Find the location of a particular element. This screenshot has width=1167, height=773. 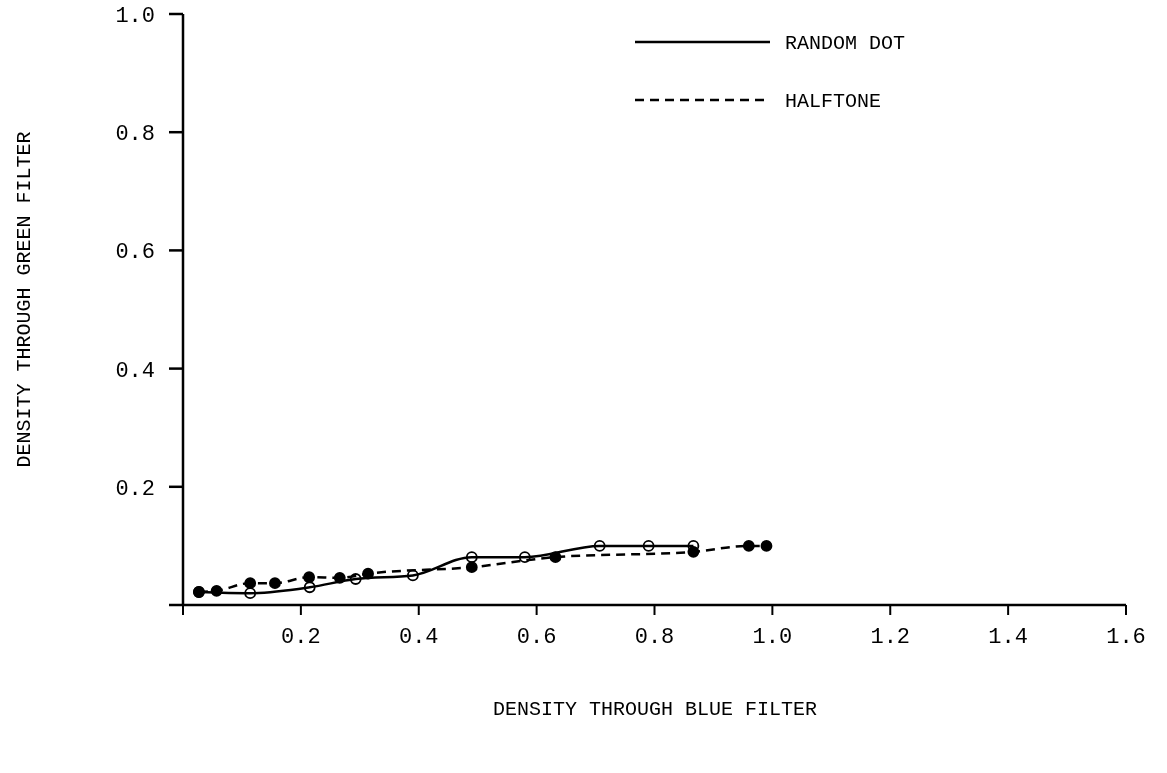

x-tick-label: 1.6 is located at coordinates (1126, 637).